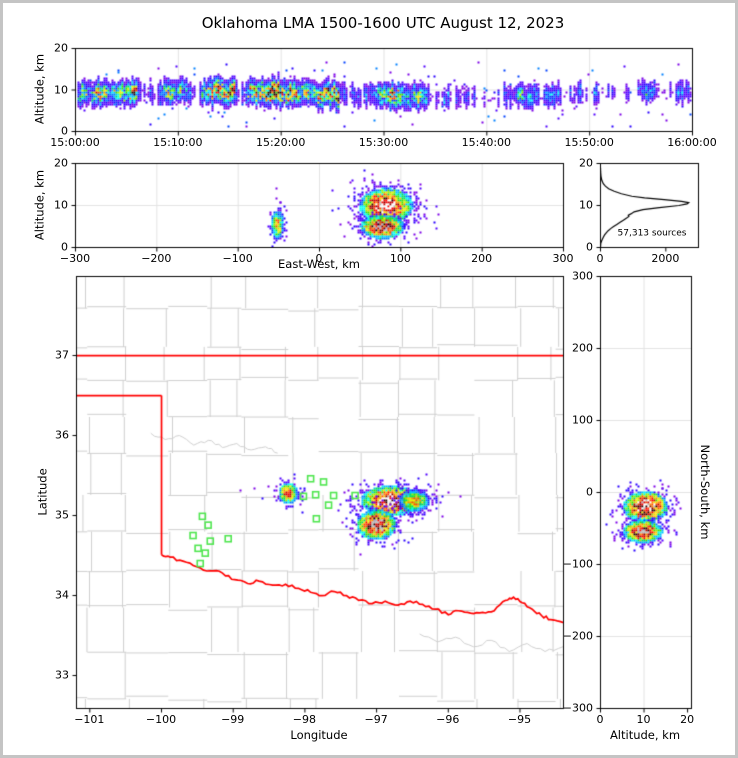 This screenshot has height=758, width=738. I want to click on tick-label: −96, so click(448, 719).